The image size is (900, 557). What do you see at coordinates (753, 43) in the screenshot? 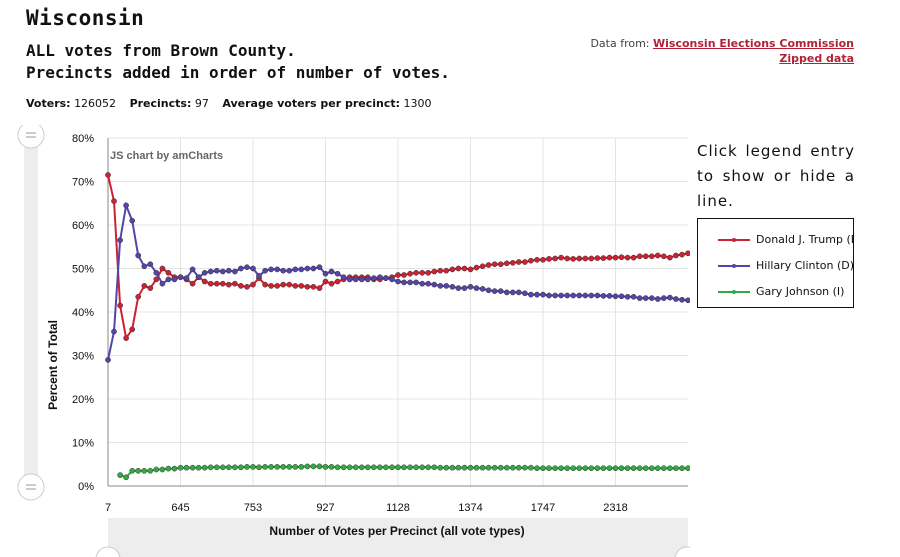
I see `source-link: Wisconsin Elections Commission` at bounding box center [753, 43].